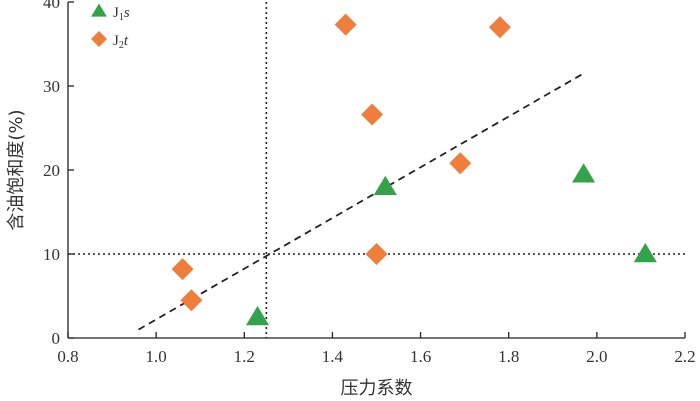  What do you see at coordinates (51, 6) in the screenshot?
I see `y-tick-label: 40` at bounding box center [51, 6].